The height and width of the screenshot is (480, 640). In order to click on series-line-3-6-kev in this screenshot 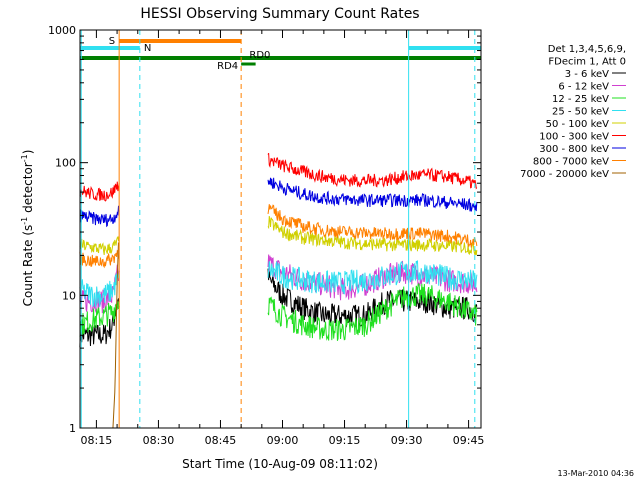, I will do `click(99, 323)`.